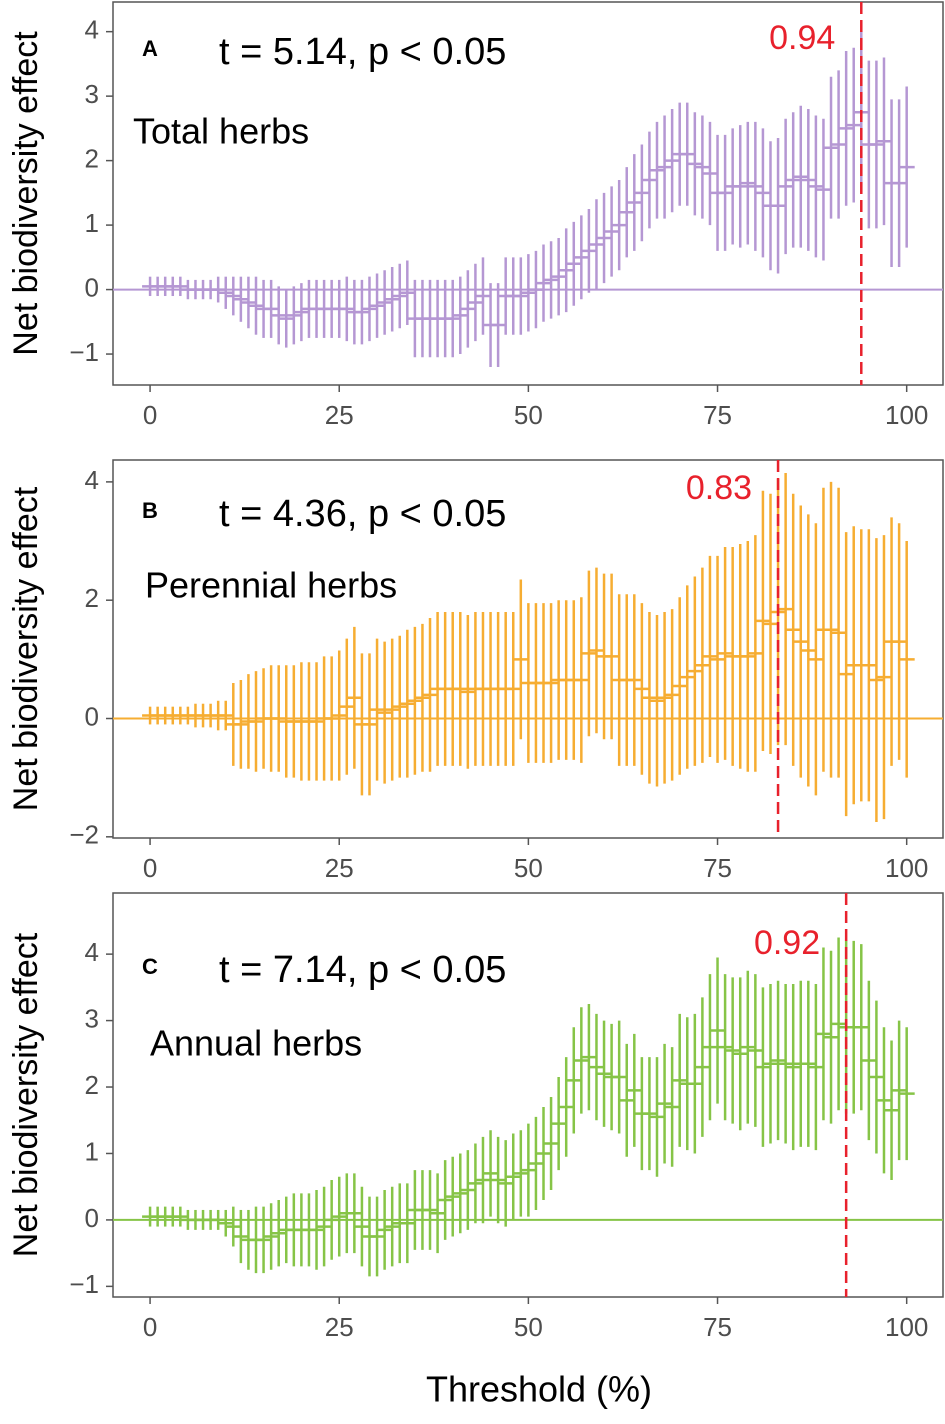 The height and width of the screenshot is (1424, 945). Describe the element at coordinates (362, 52) in the screenshot. I see `stat-text: t = 5.14, p < 0.05` at that location.